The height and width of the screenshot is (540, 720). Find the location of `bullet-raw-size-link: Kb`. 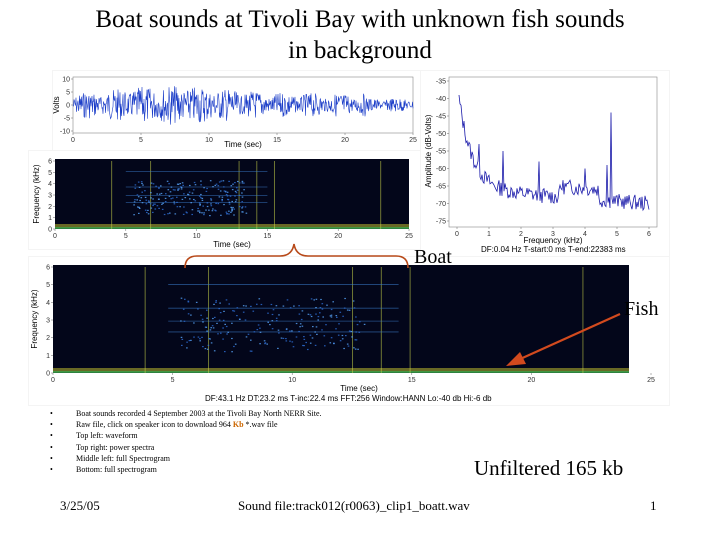

bullet-raw-size-link: Kb is located at coordinates (238, 425).